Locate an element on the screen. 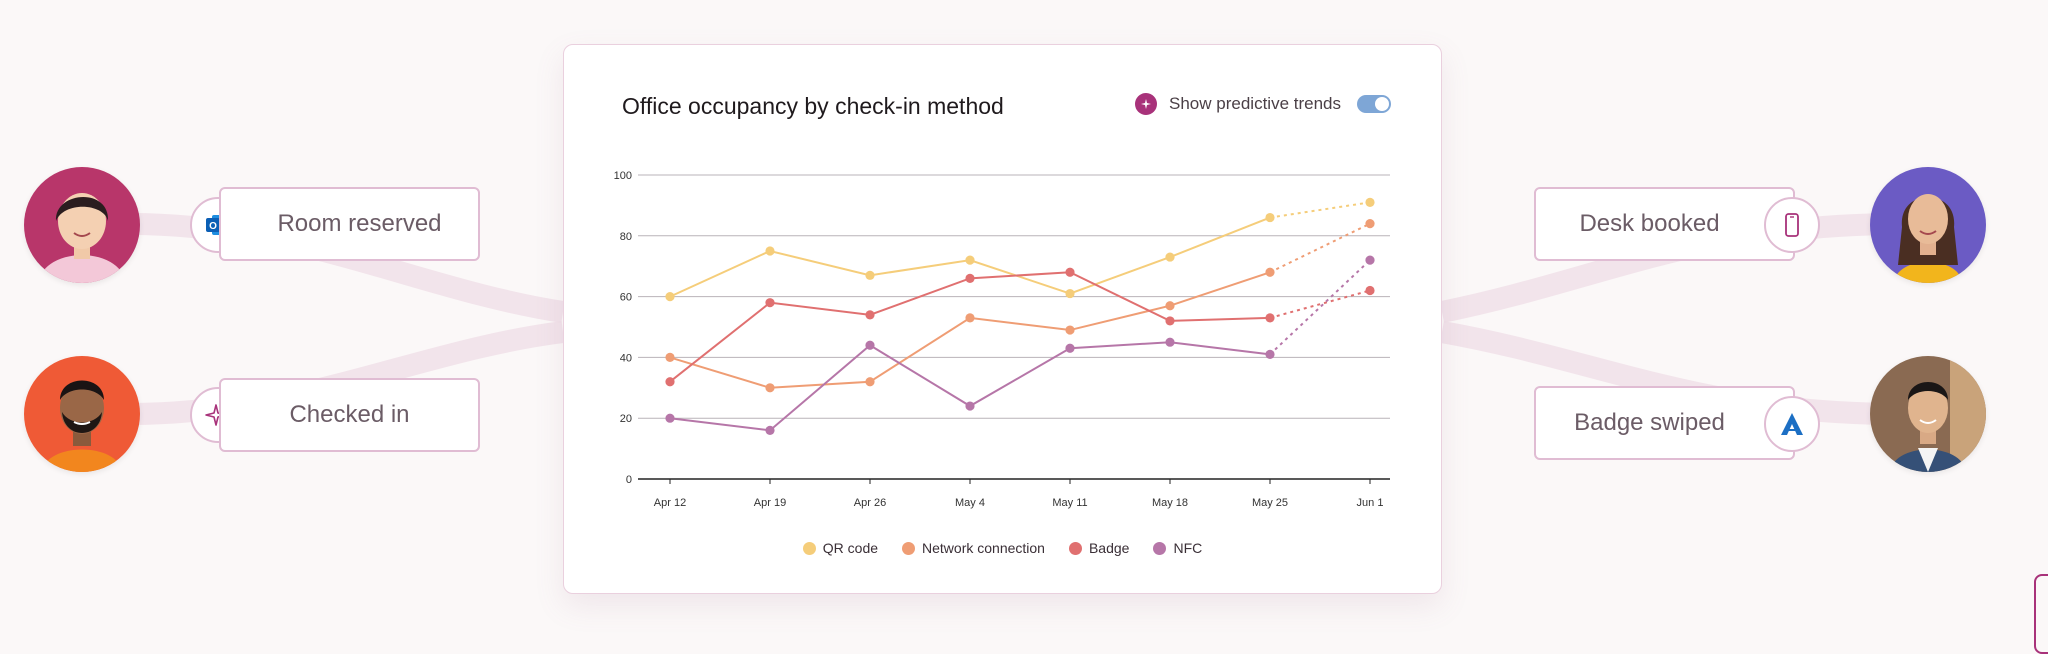 This screenshot has height=654, width=2048. legend-item-network-connection: Network connection is located at coordinates (973, 548).